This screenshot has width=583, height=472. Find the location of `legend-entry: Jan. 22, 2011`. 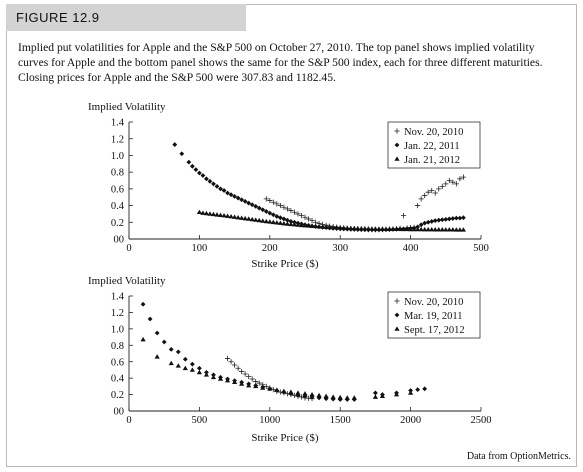

legend-entry: Jan. 22, 2011 is located at coordinates (432, 146).